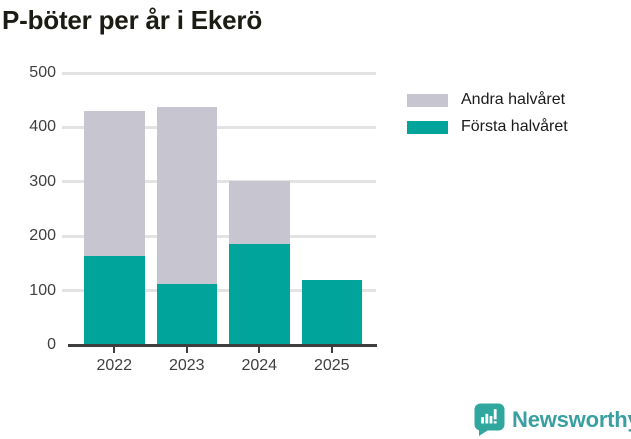  Describe the element at coordinates (186, 196) in the screenshot. I see `bar-2023-Andra halvåret` at that location.